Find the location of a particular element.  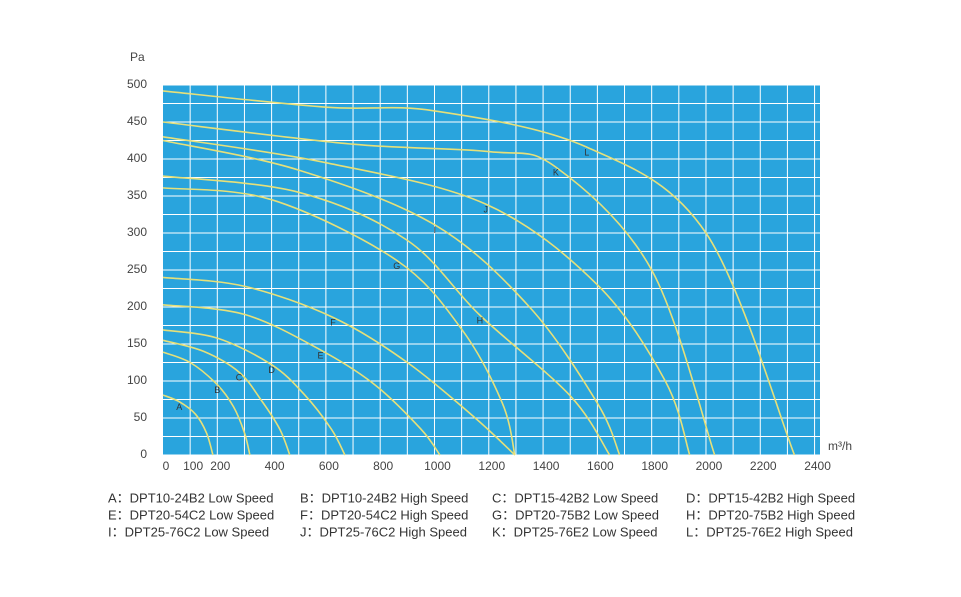

y-tick-label: 300 is located at coordinates (137, 232).